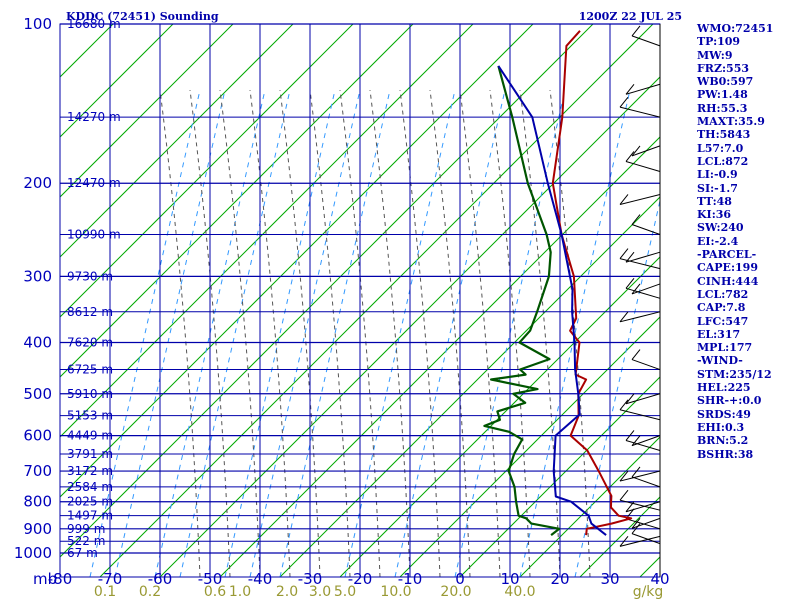 The height and width of the screenshot is (600, 800). I want to click on sounding-parameter: MAXT:35.9, so click(731, 122).